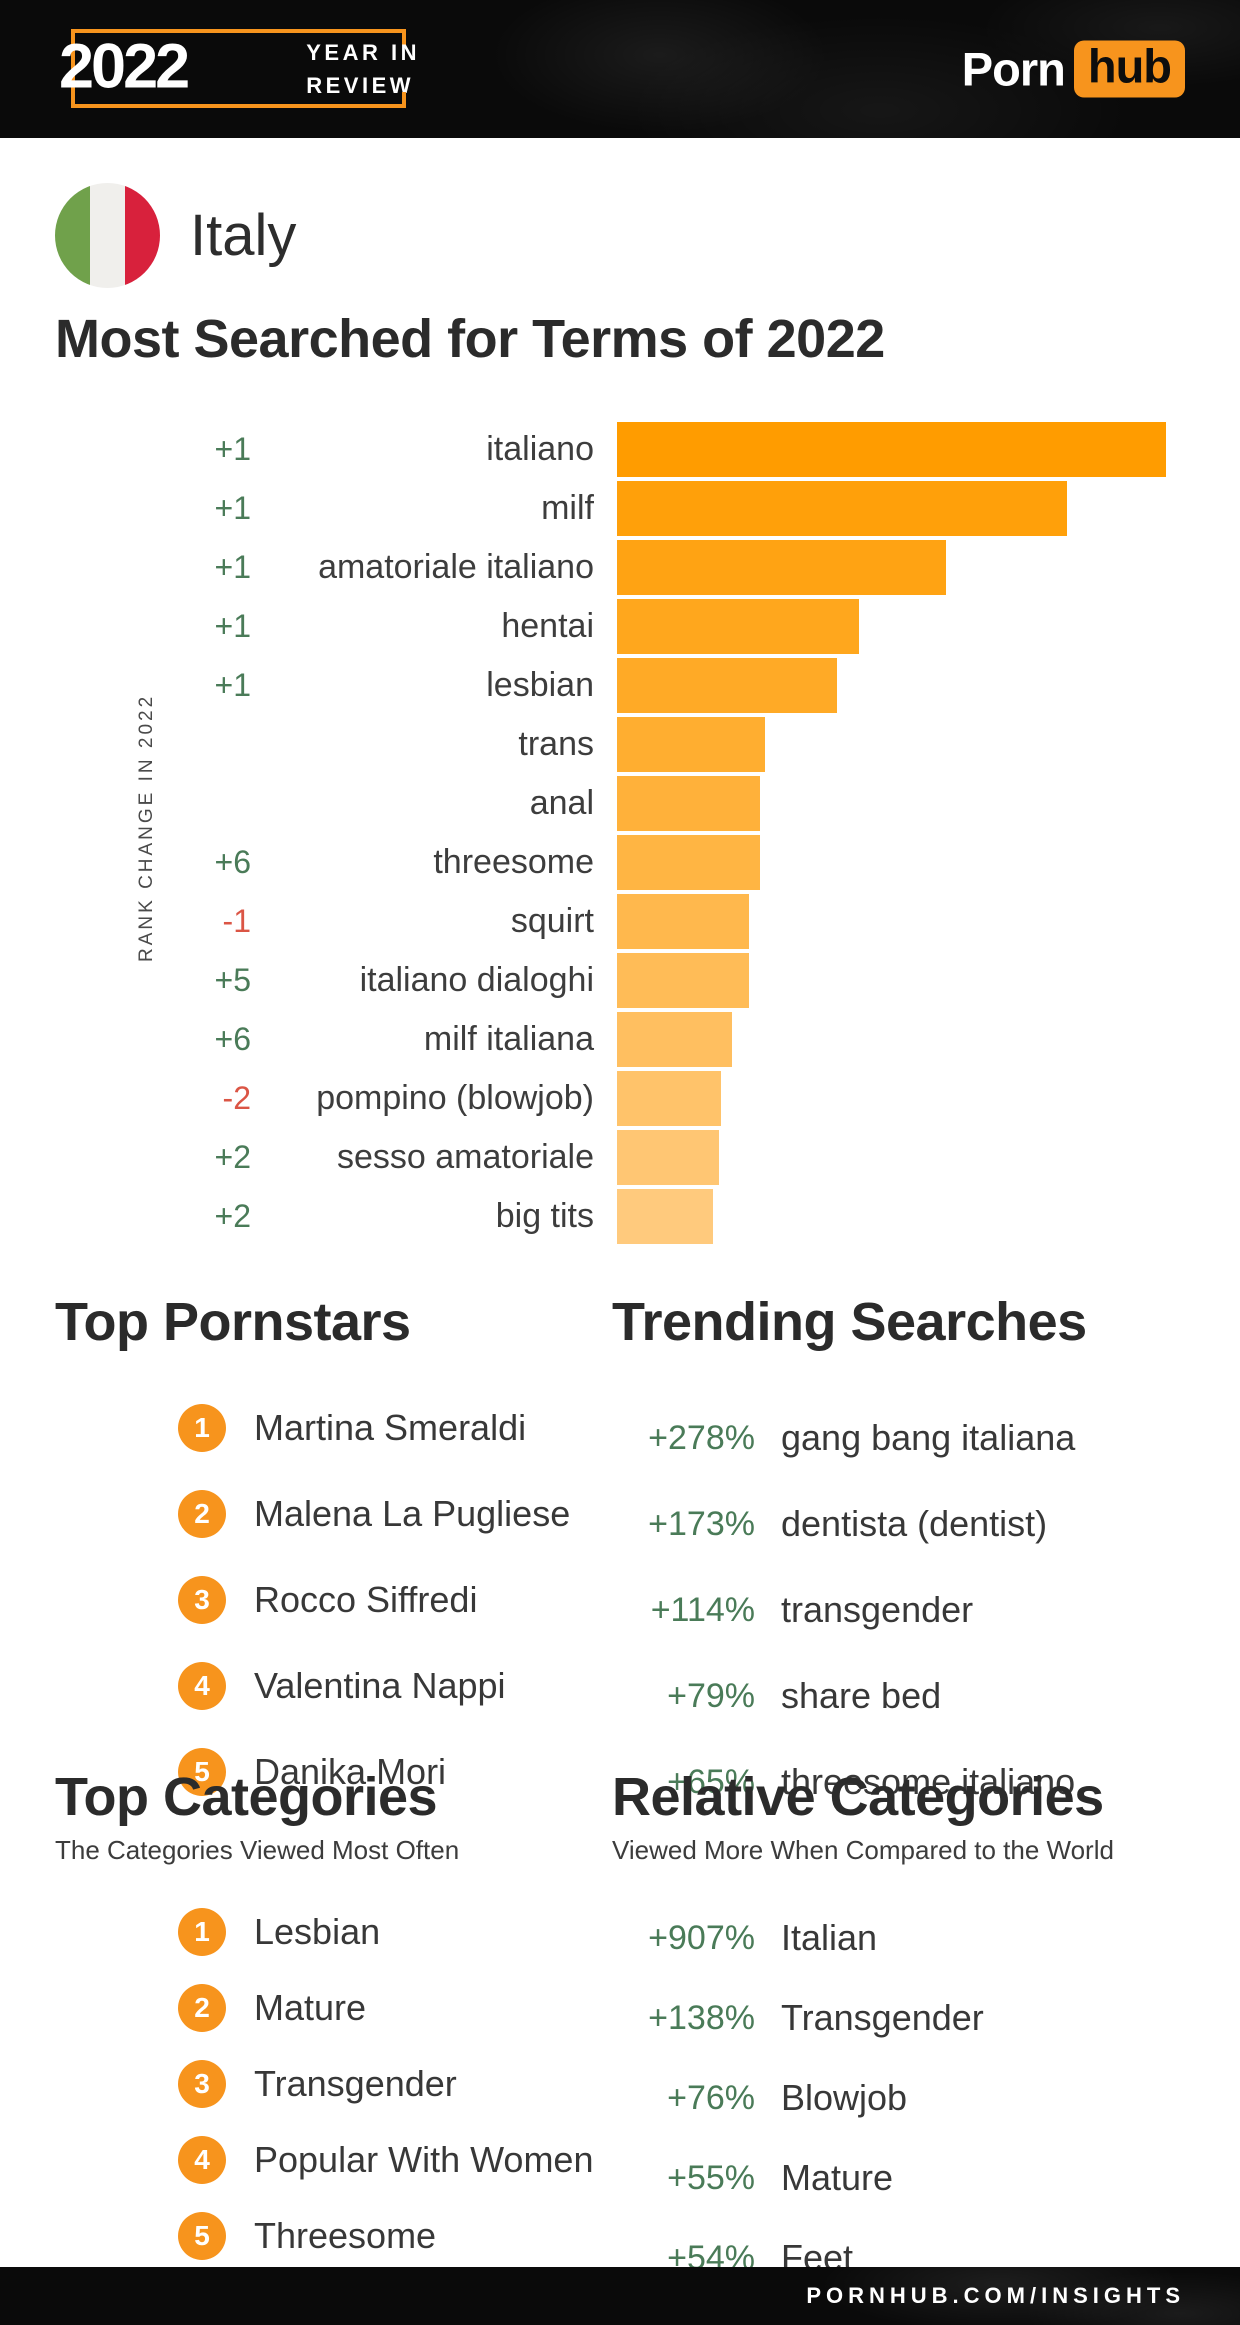  Describe the element at coordinates (701, 1937) in the screenshot. I see `relative-pct: +907%` at that location.